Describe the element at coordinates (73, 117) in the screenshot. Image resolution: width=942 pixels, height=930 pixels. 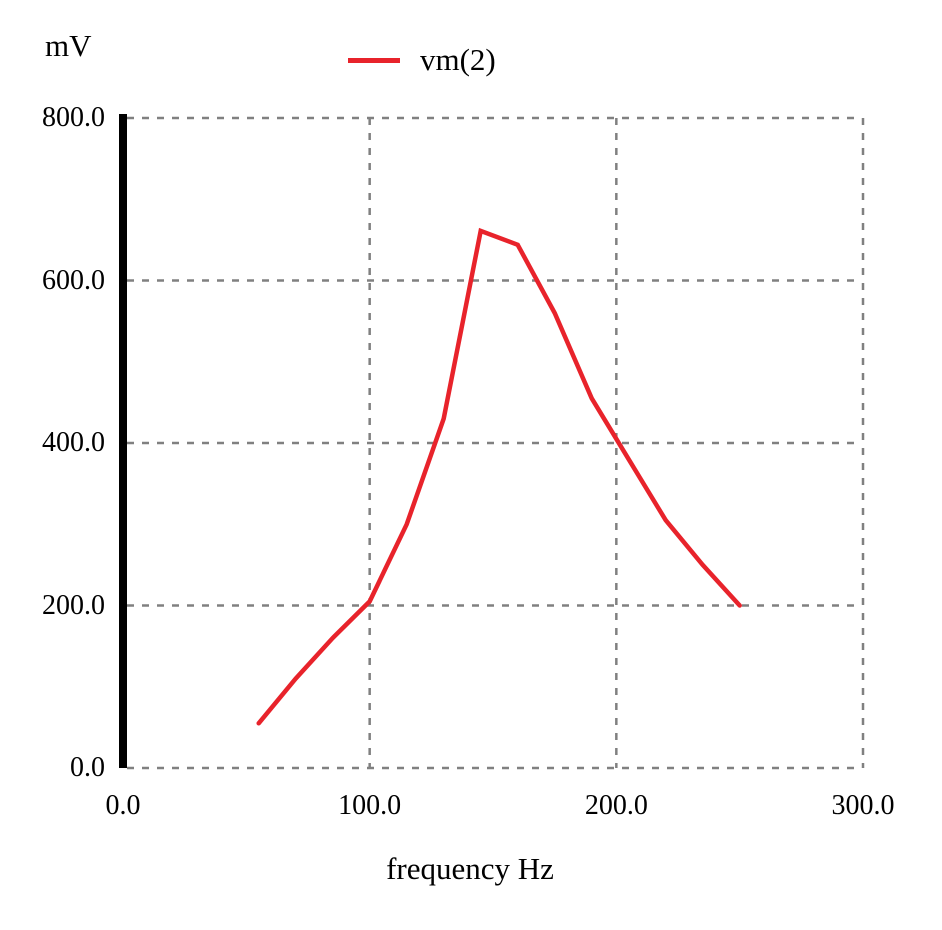
I see `y-tick-label-800.0: 800.0` at that location.